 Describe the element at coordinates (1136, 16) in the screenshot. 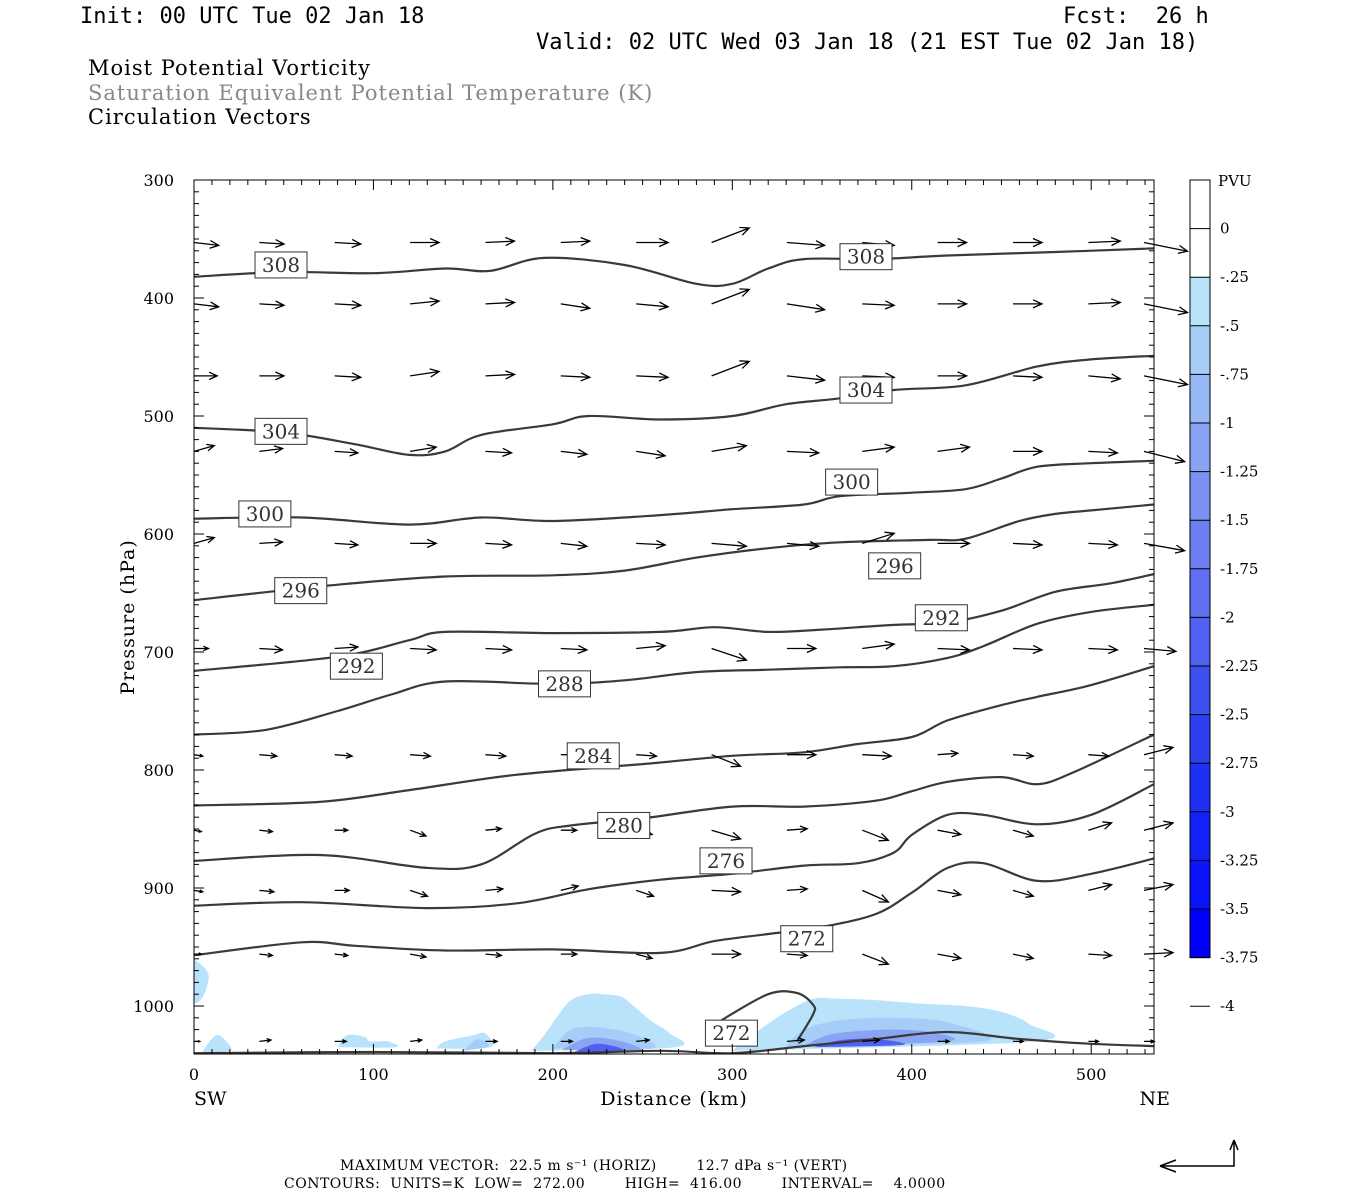

I see `forecast-hour-label: Fcst: 26 h` at that location.